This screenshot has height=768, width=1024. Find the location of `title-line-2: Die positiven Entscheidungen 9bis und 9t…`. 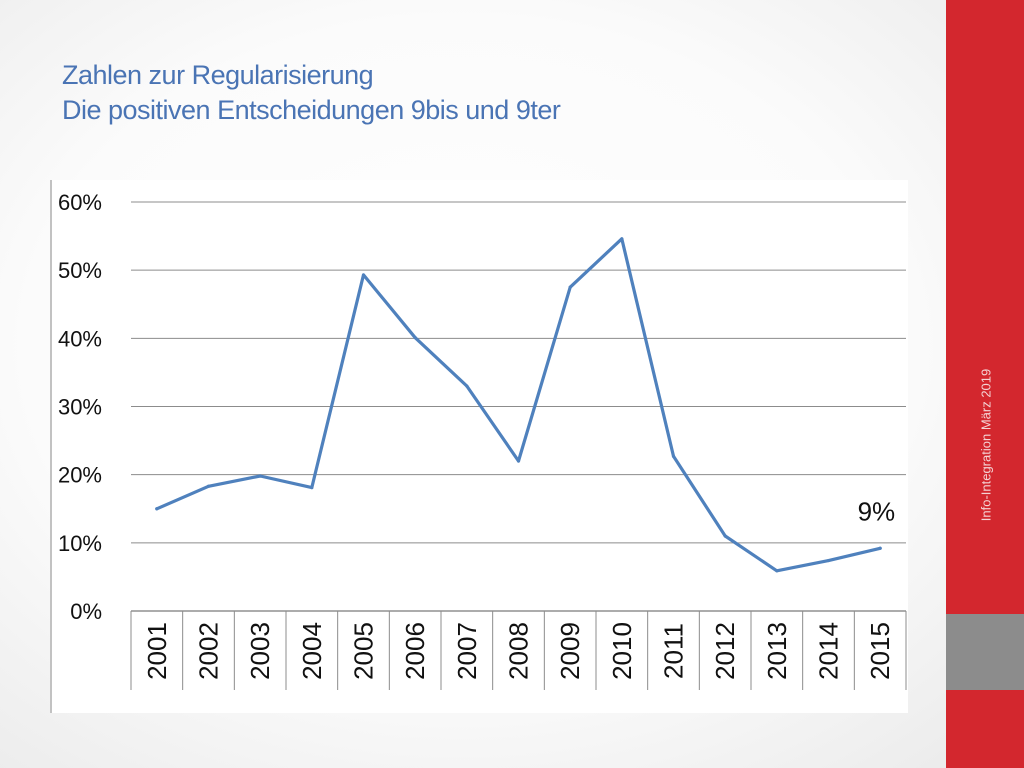

title-line-2: Die positiven Entscheidungen 9bis und 9t… is located at coordinates (311, 110).